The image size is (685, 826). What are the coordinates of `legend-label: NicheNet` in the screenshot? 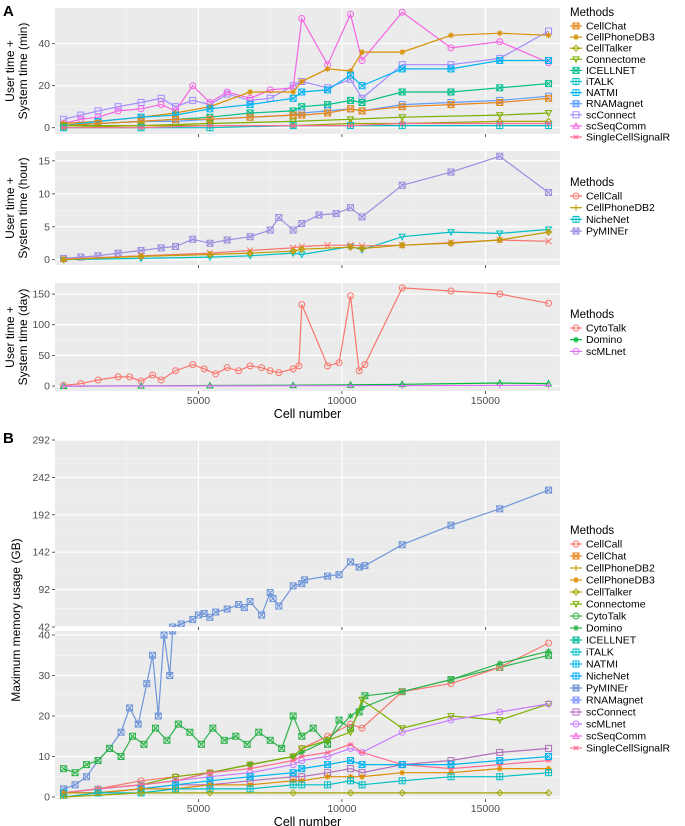 It's located at (607, 220).